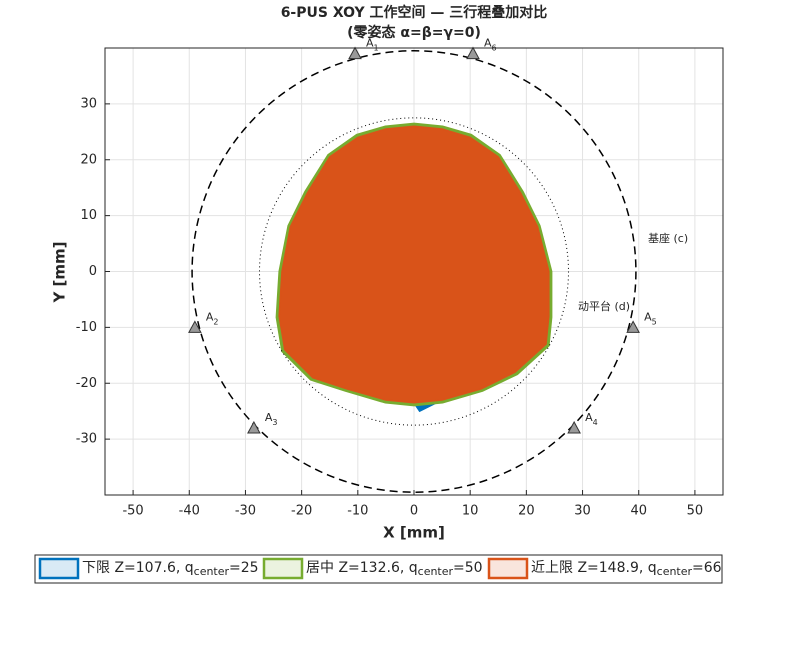 The height and width of the screenshot is (650, 800). I want to click on x-tick-label: -10, so click(357, 511).